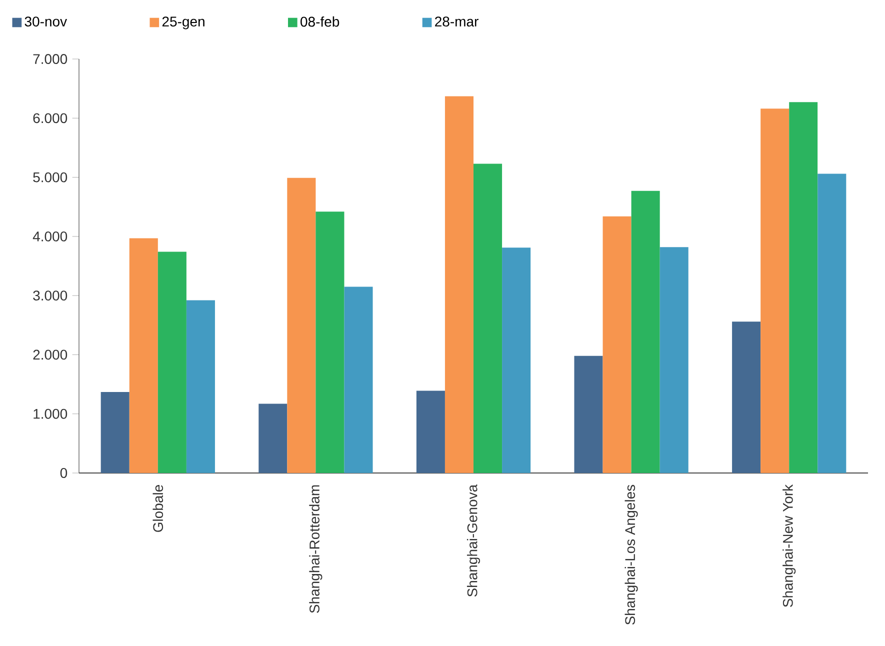 The height and width of the screenshot is (646, 885). What do you see at coordinates (158, 508) in the screenshot?
I see `x-tick-label: Globale` at bounding box center [158, 508].